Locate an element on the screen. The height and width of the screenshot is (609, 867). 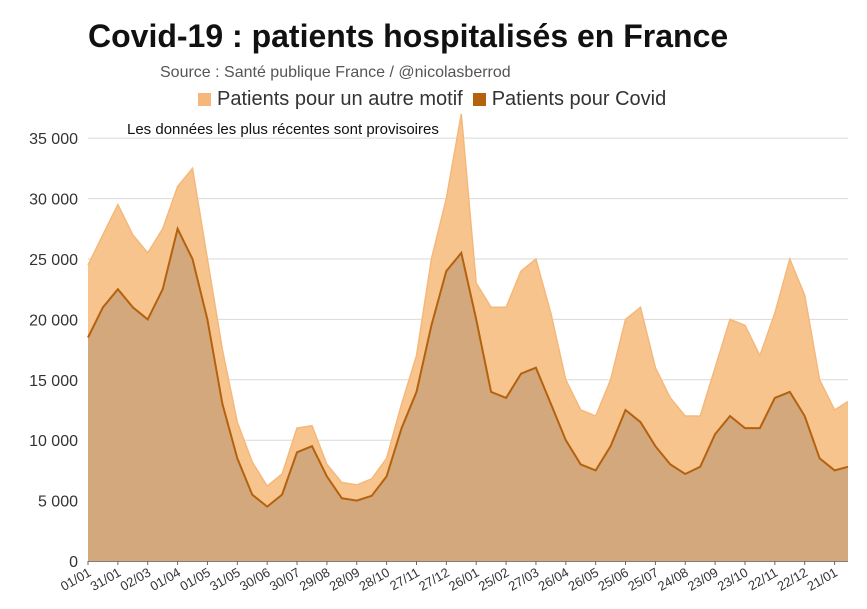
x-tick-label: 29/08 is located at coordinates (315, 579).